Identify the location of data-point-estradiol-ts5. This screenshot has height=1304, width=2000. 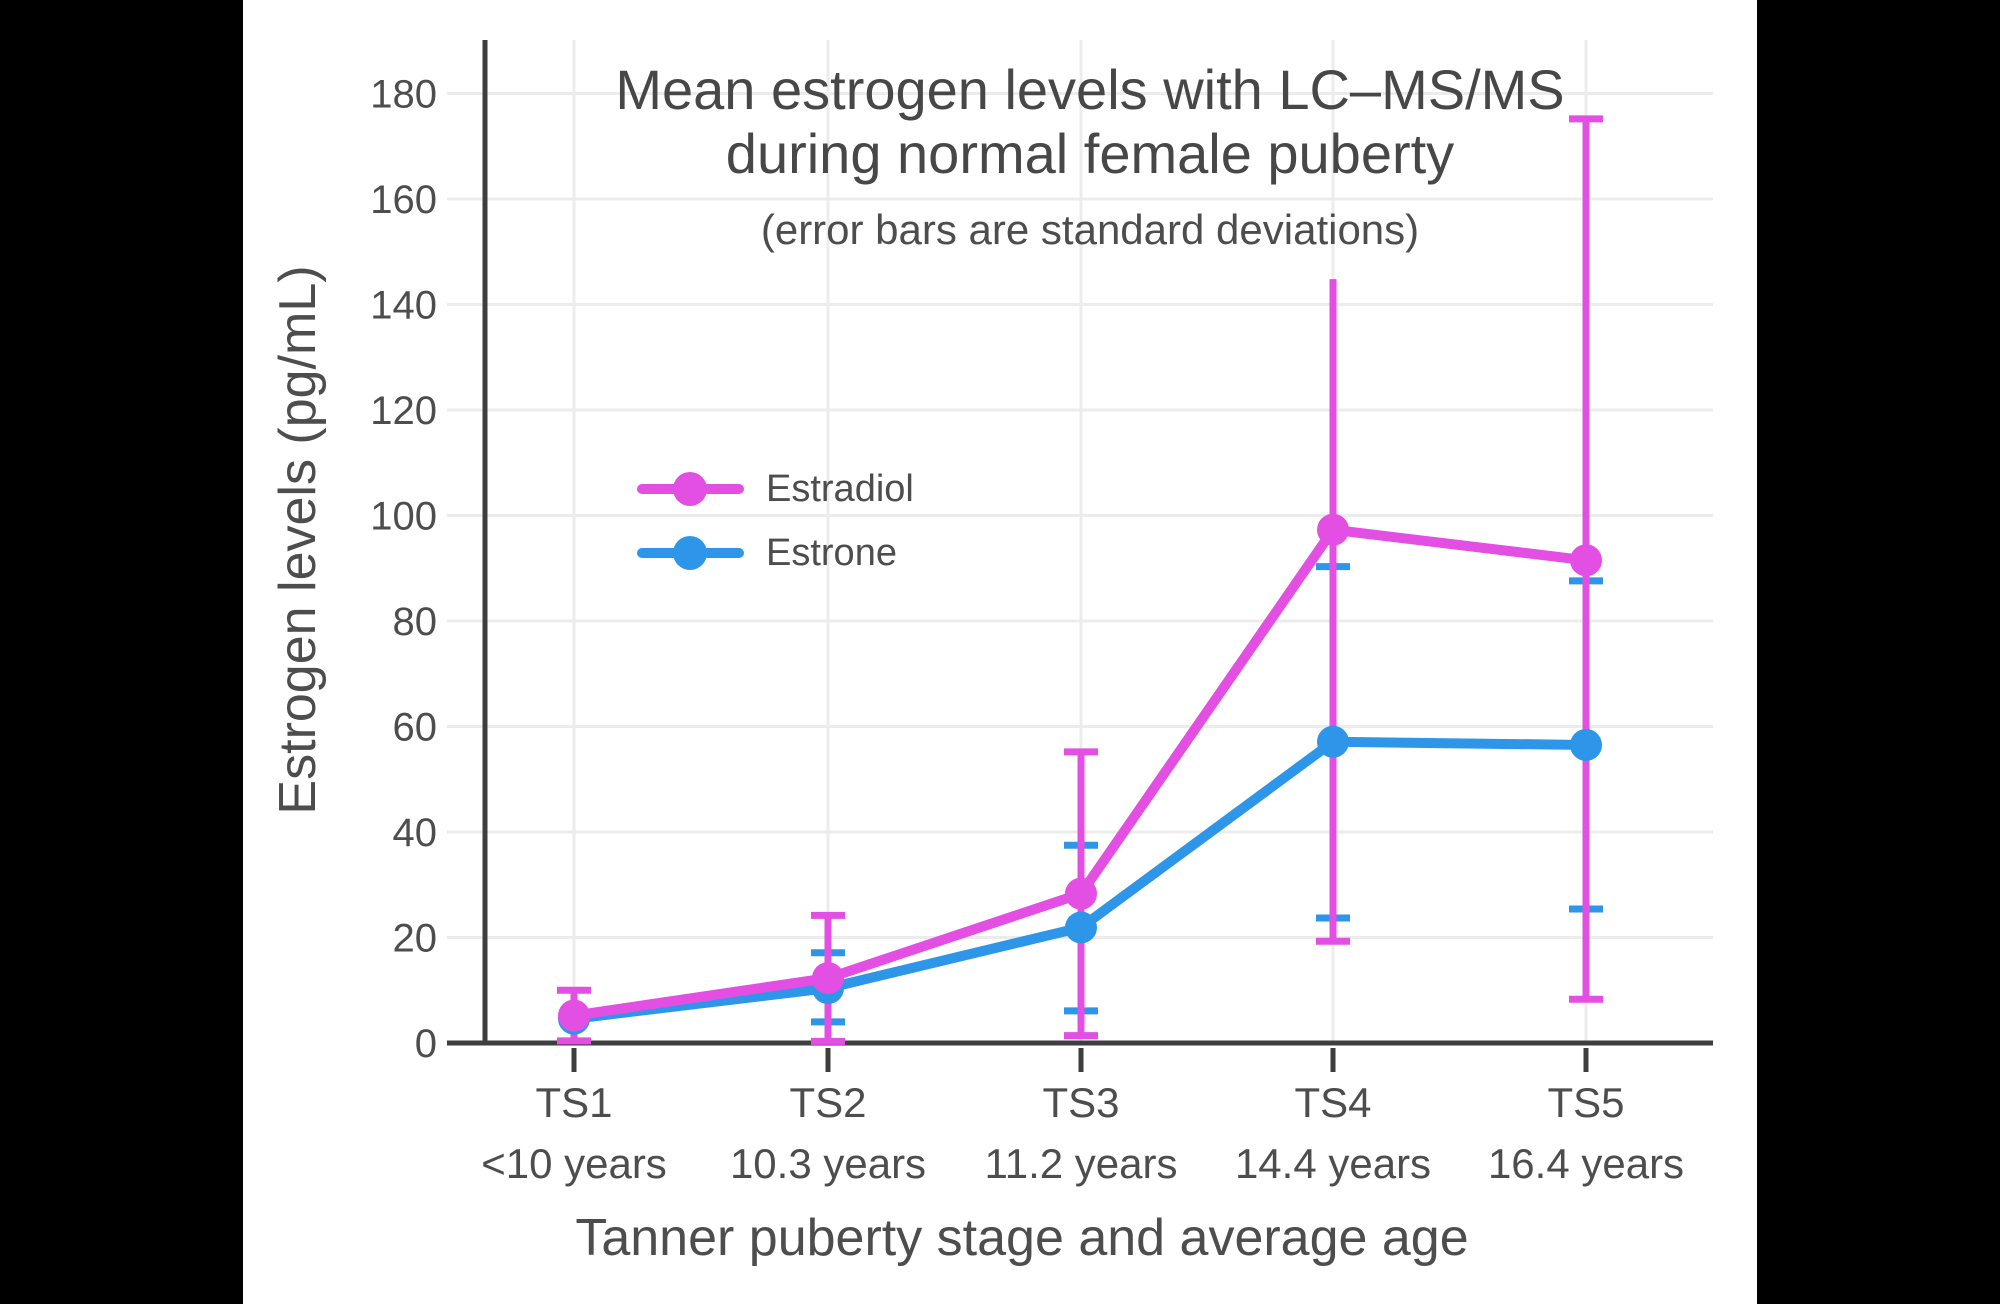
(1586, 560).